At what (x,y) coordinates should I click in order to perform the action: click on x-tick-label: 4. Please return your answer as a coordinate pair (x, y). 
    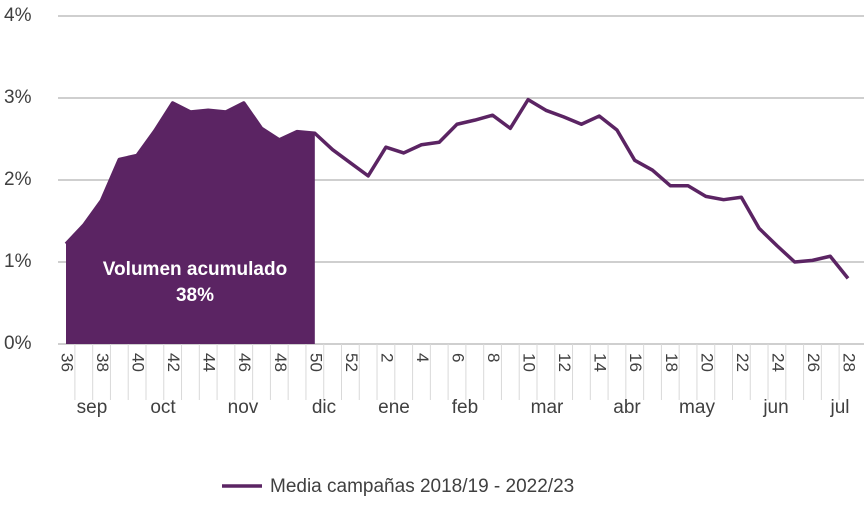
    Looking at the image, I should click on (422, 357).